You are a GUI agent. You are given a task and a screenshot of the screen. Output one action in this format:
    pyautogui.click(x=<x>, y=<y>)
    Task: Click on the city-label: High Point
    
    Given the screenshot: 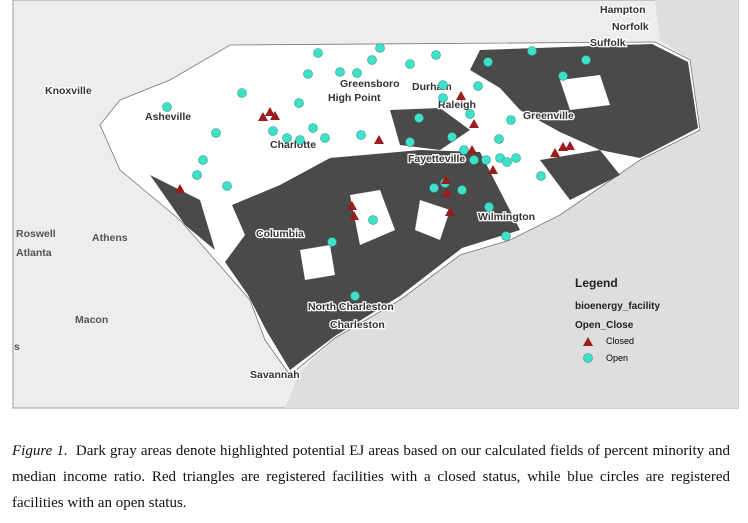 What is the action you would take?
    pyautogui.click(x=354, y=98)
    